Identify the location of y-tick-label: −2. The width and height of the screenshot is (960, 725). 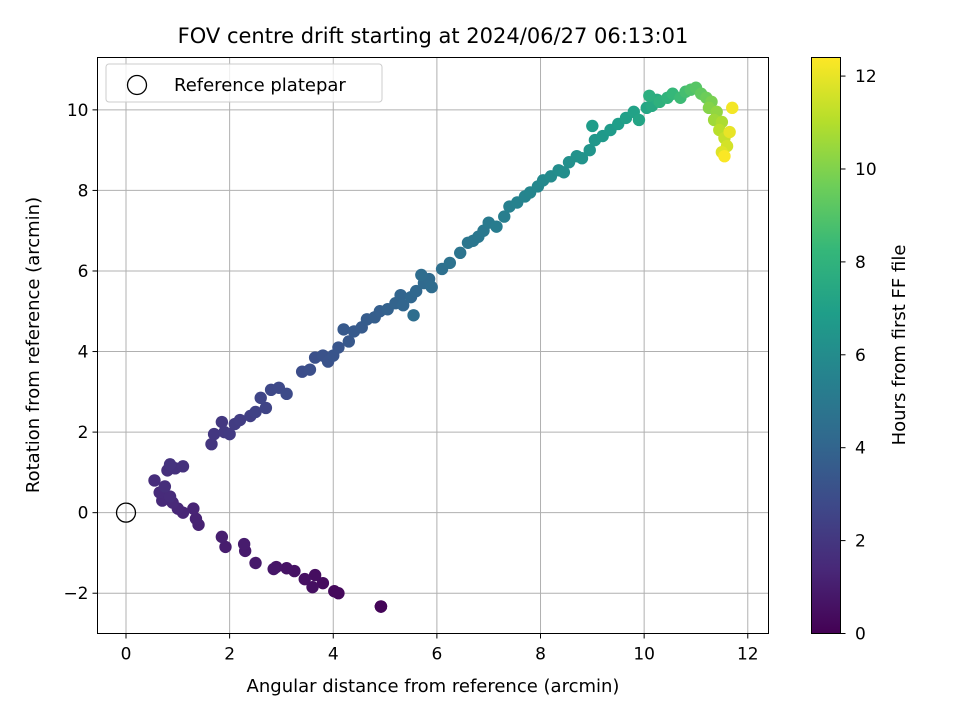
(75, 594).